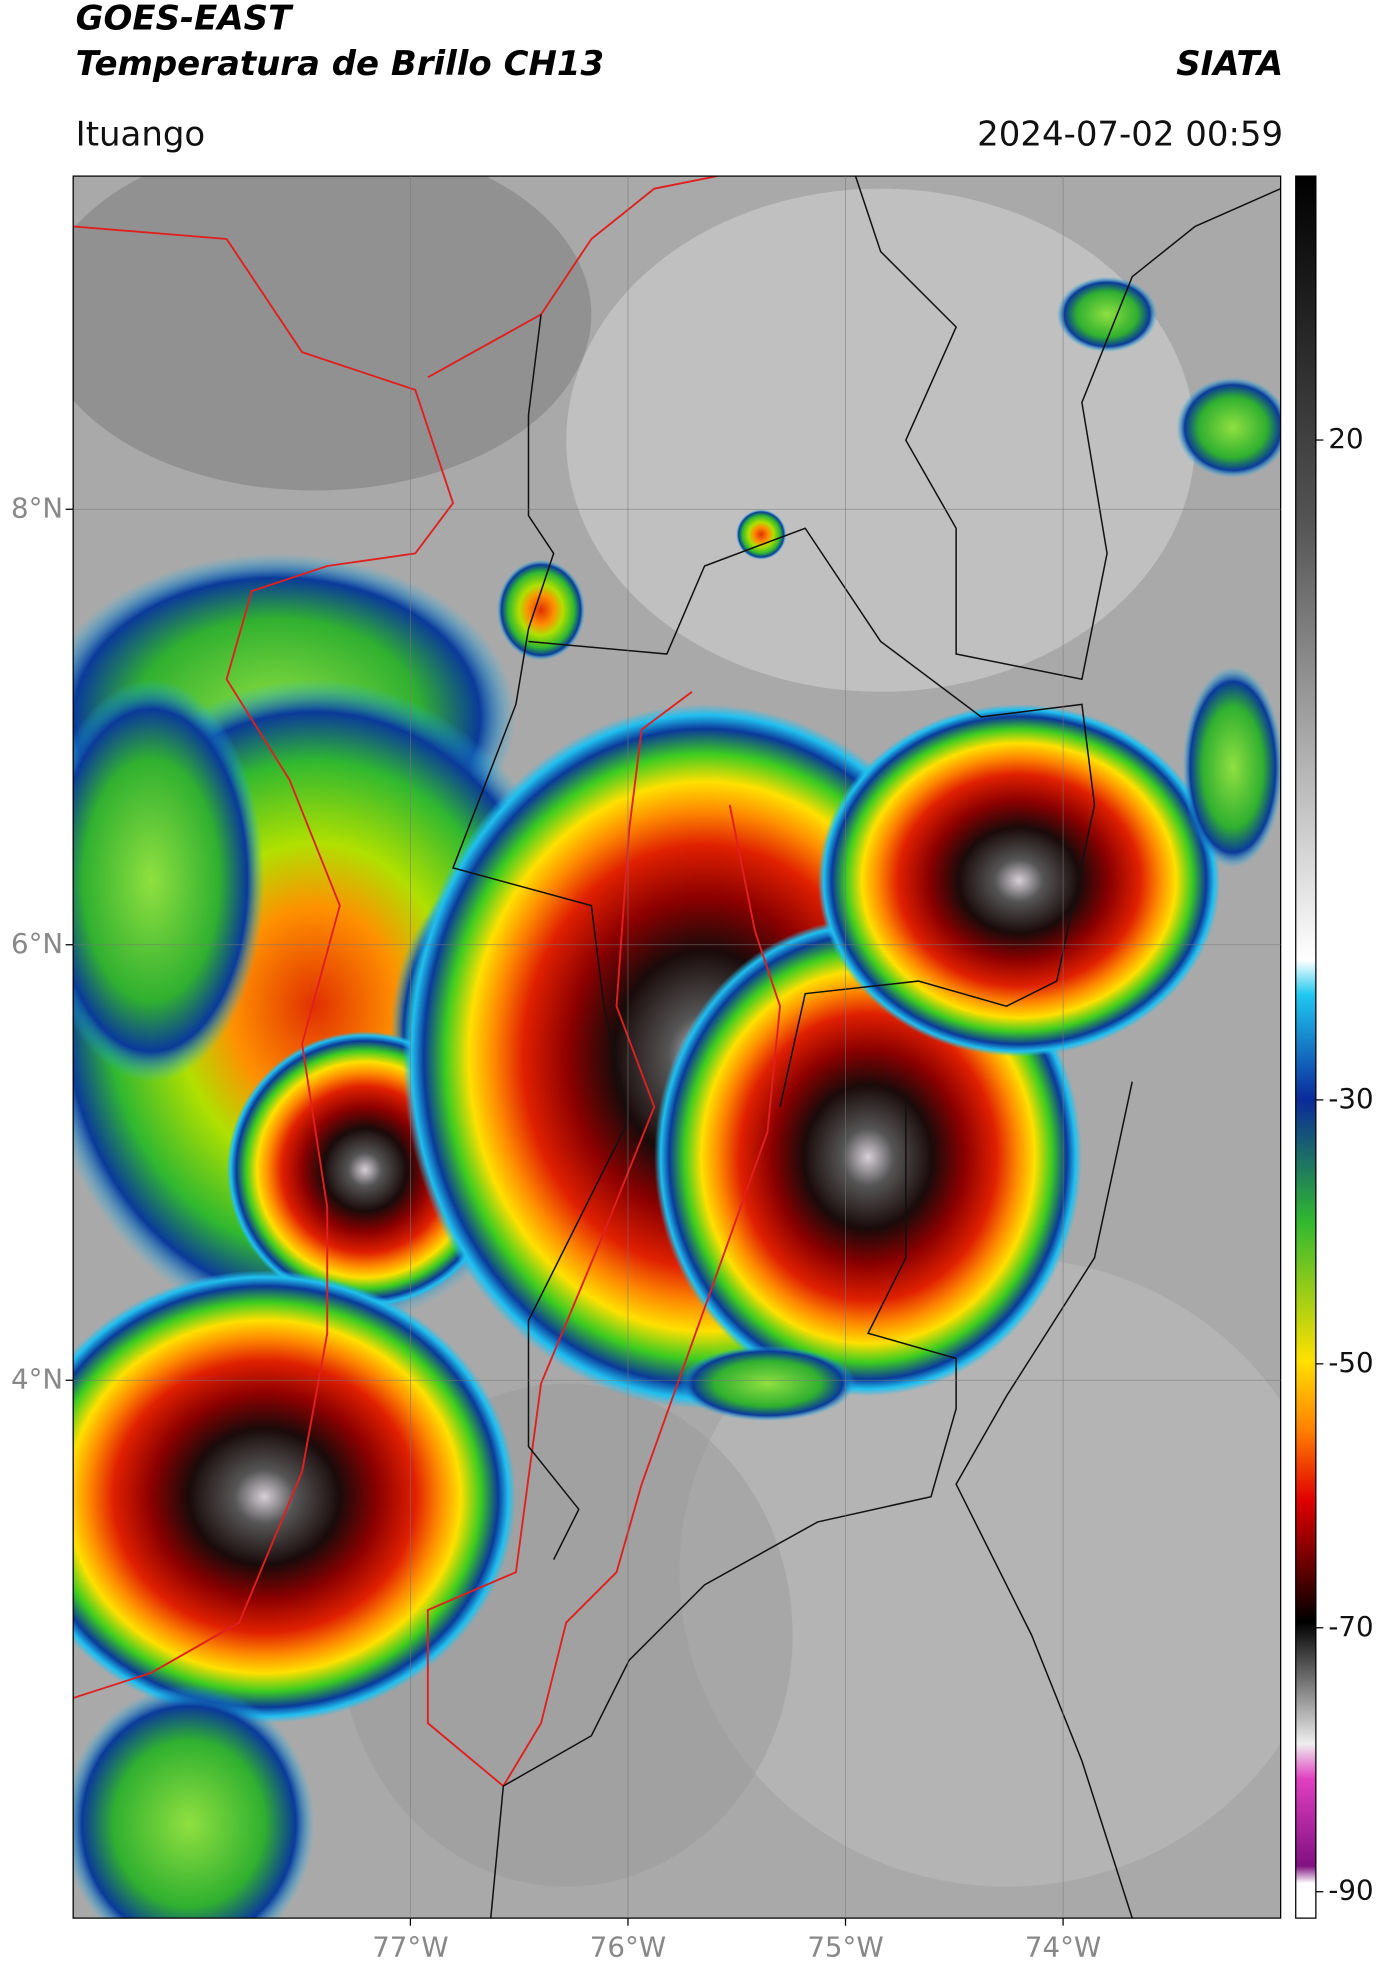 The image size is (1384, 1985). I want to click on timestamp: 2024-07-02 00:59, so click(1130, 134).